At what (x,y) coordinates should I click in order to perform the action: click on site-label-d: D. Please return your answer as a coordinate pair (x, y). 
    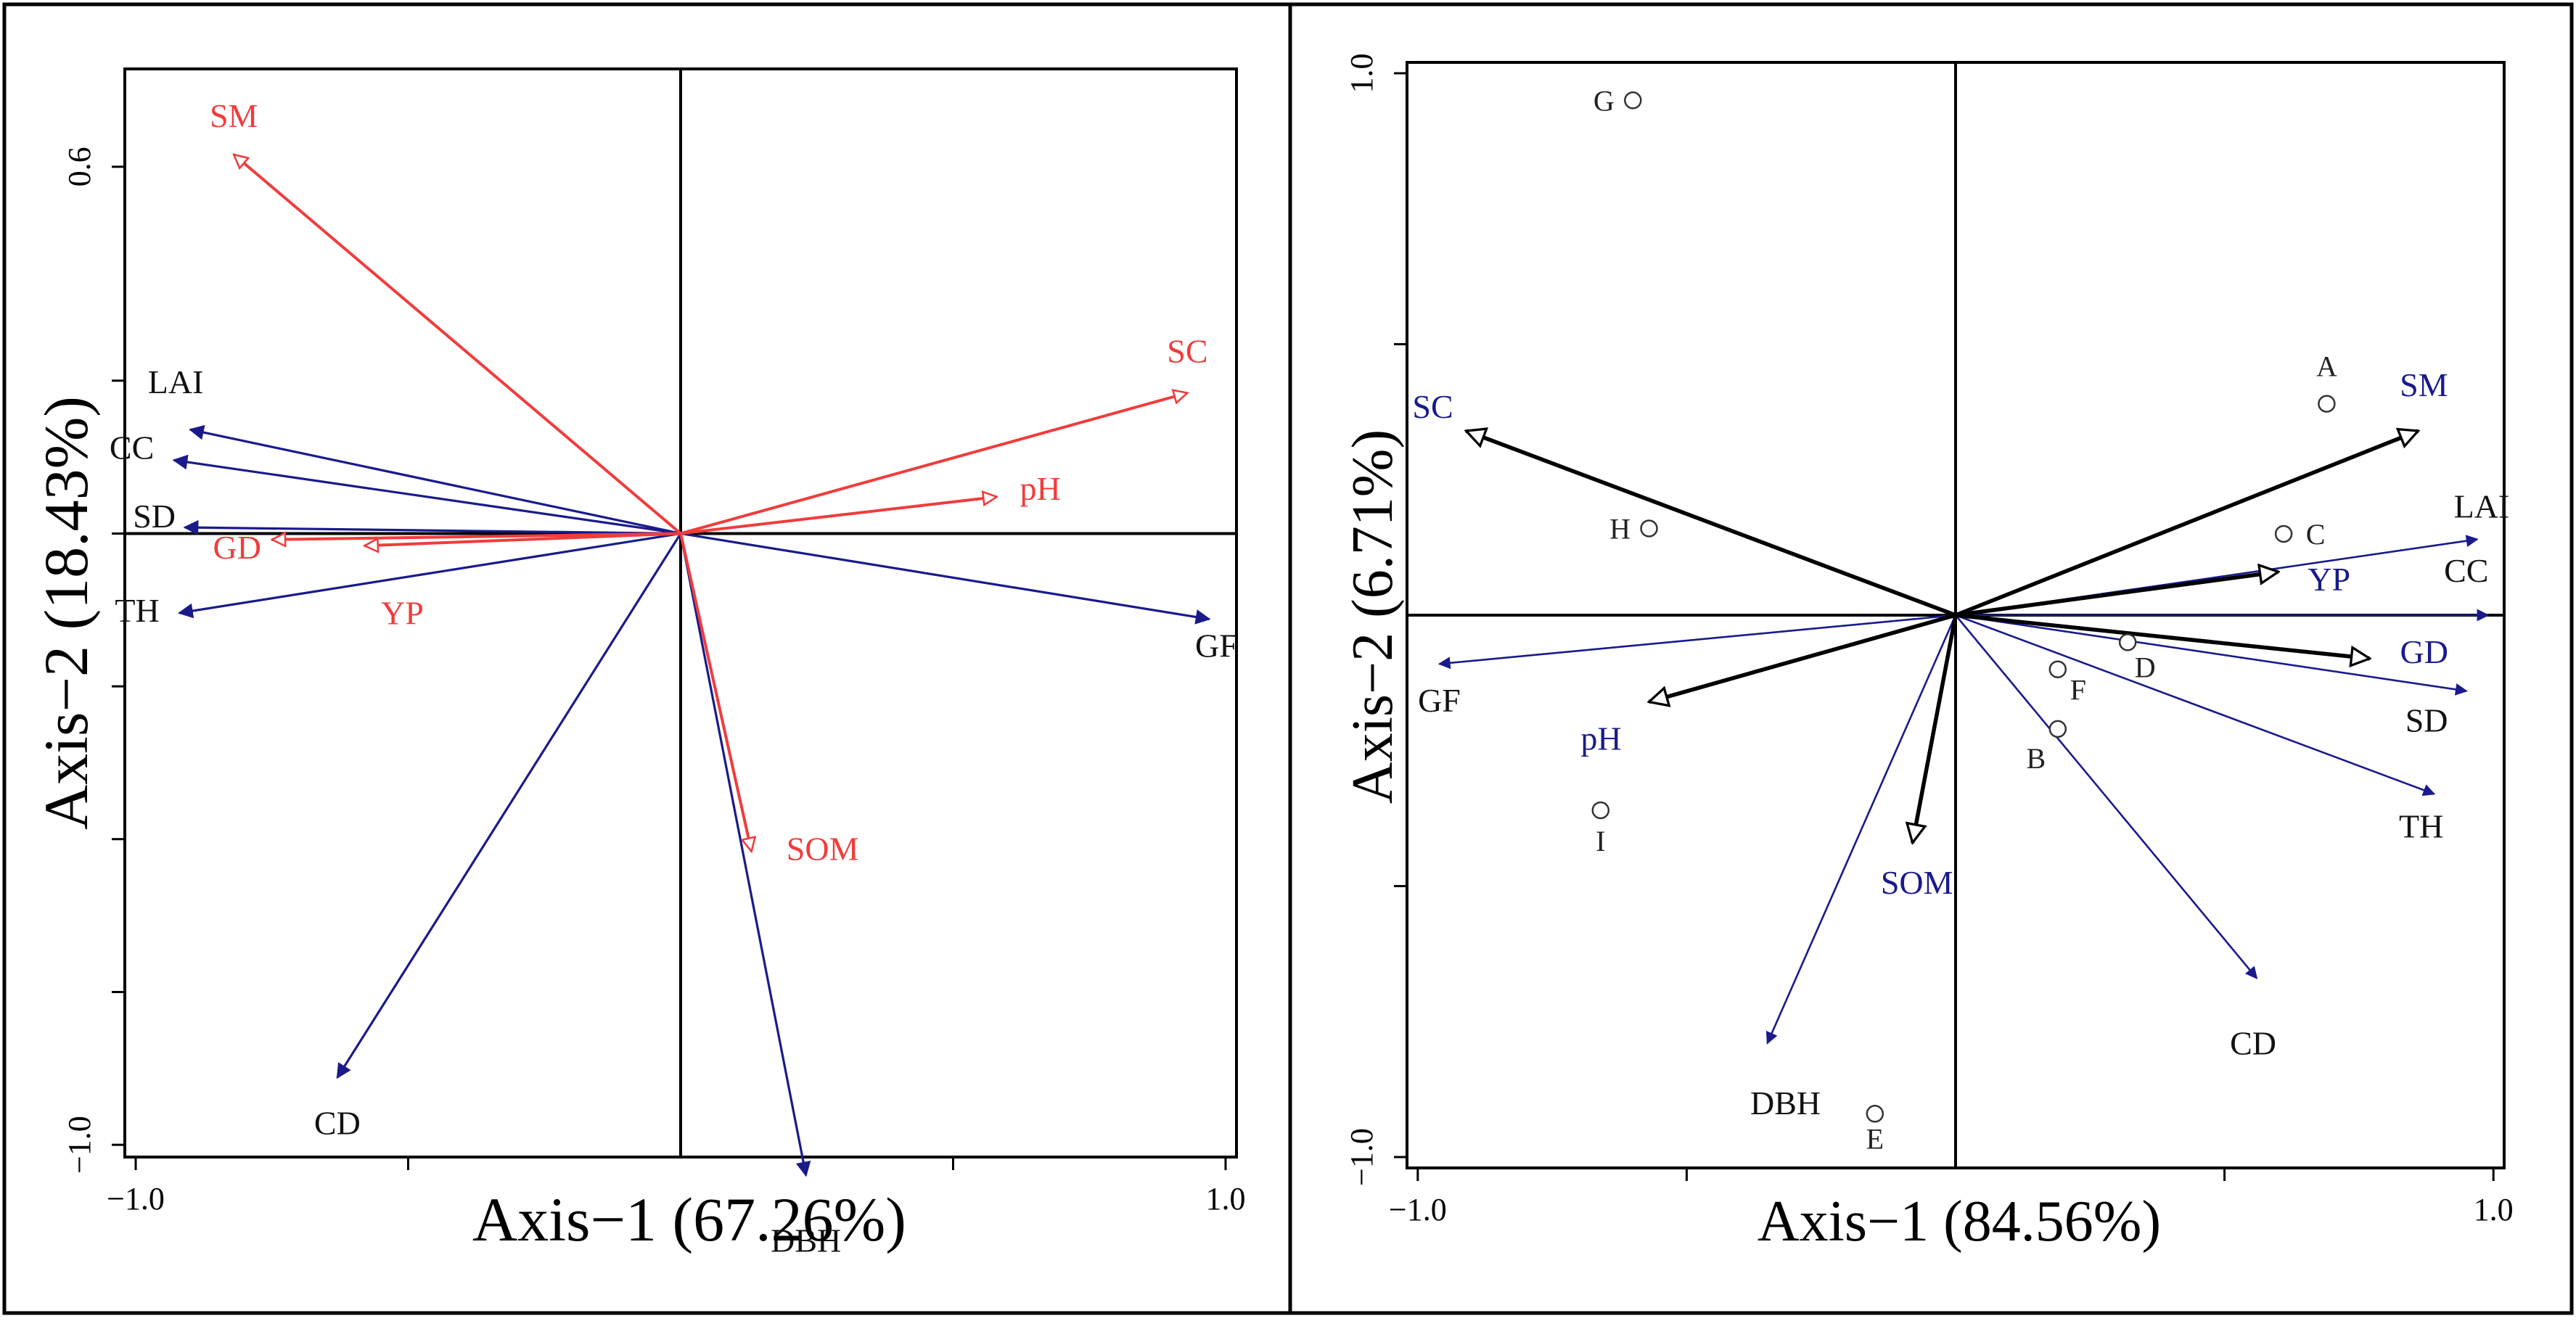
    Looking at the image, I should click on (2145, 667).